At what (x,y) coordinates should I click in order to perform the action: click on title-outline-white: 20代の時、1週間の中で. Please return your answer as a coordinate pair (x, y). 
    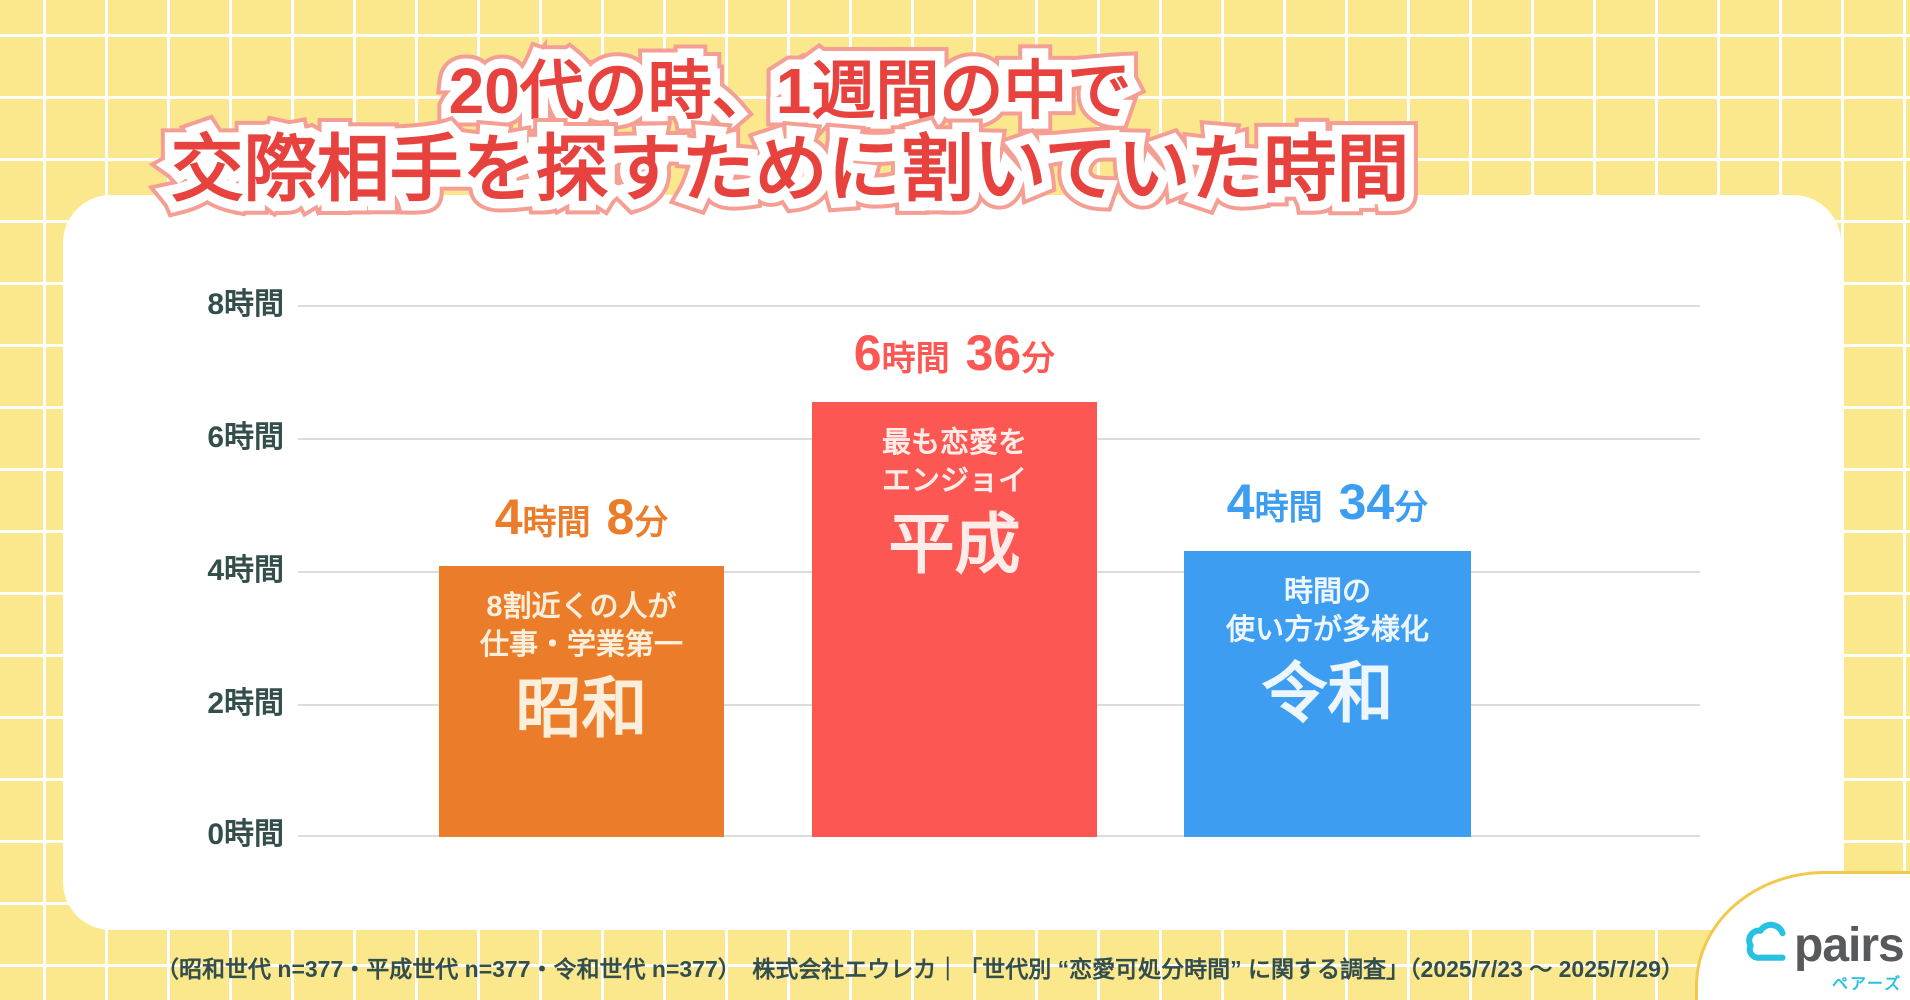
    Looking at the image, I should click on (790, 91).